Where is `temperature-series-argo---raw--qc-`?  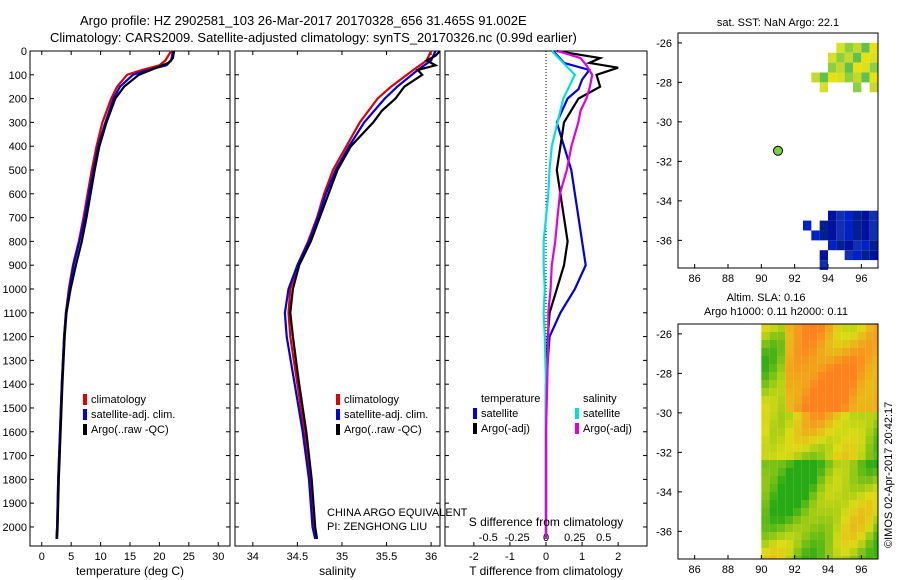
temperature-series-argo---raw--qc- is located at coordinates (116, 294).